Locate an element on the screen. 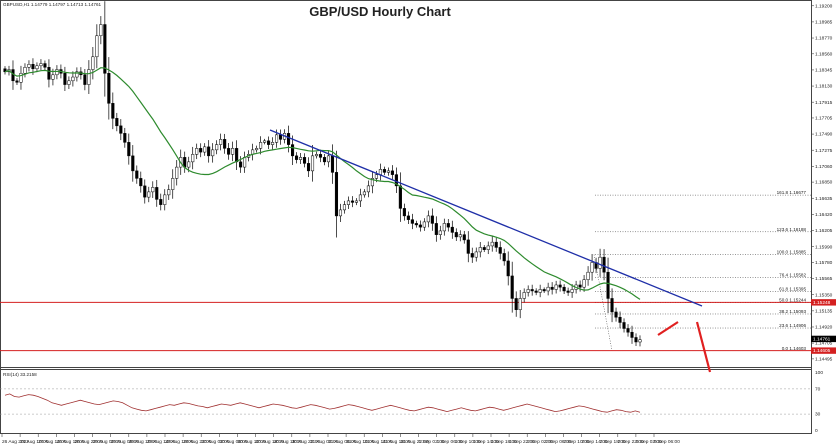 This screenshot has height=448, width=836. current-price-background is located at coordinates (823, 339).